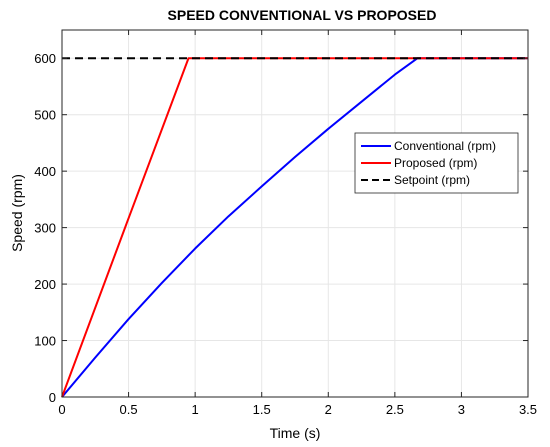  I want to click on y-tick-label: 300, so click(45, 228).